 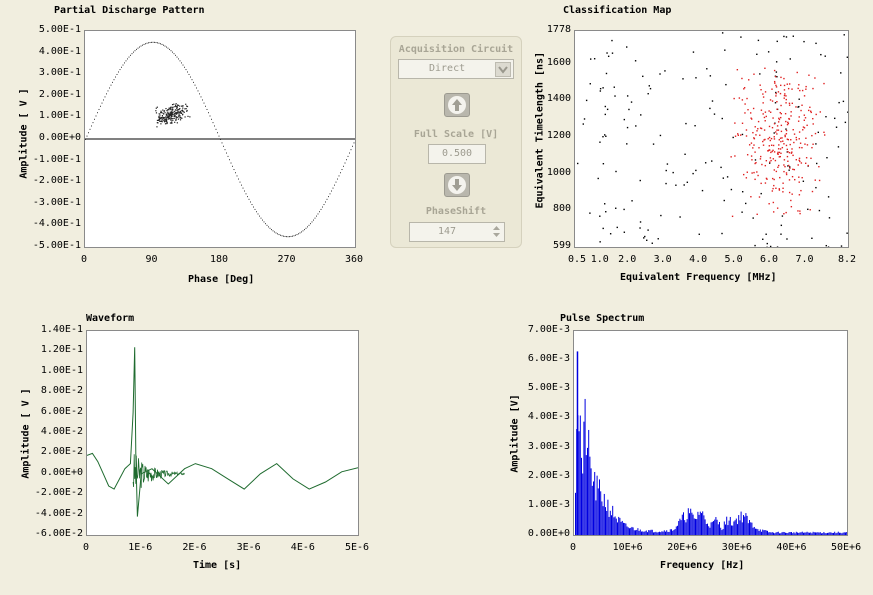 I want to click on full-scale-field: 0.500, so click(x=457, y=154).